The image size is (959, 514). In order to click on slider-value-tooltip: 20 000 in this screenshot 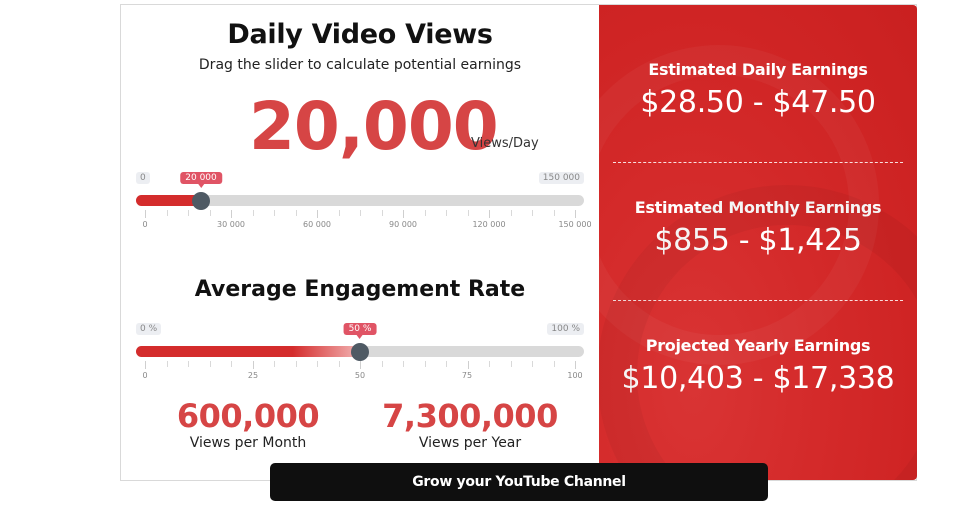, I will do `click(201, 180)`.